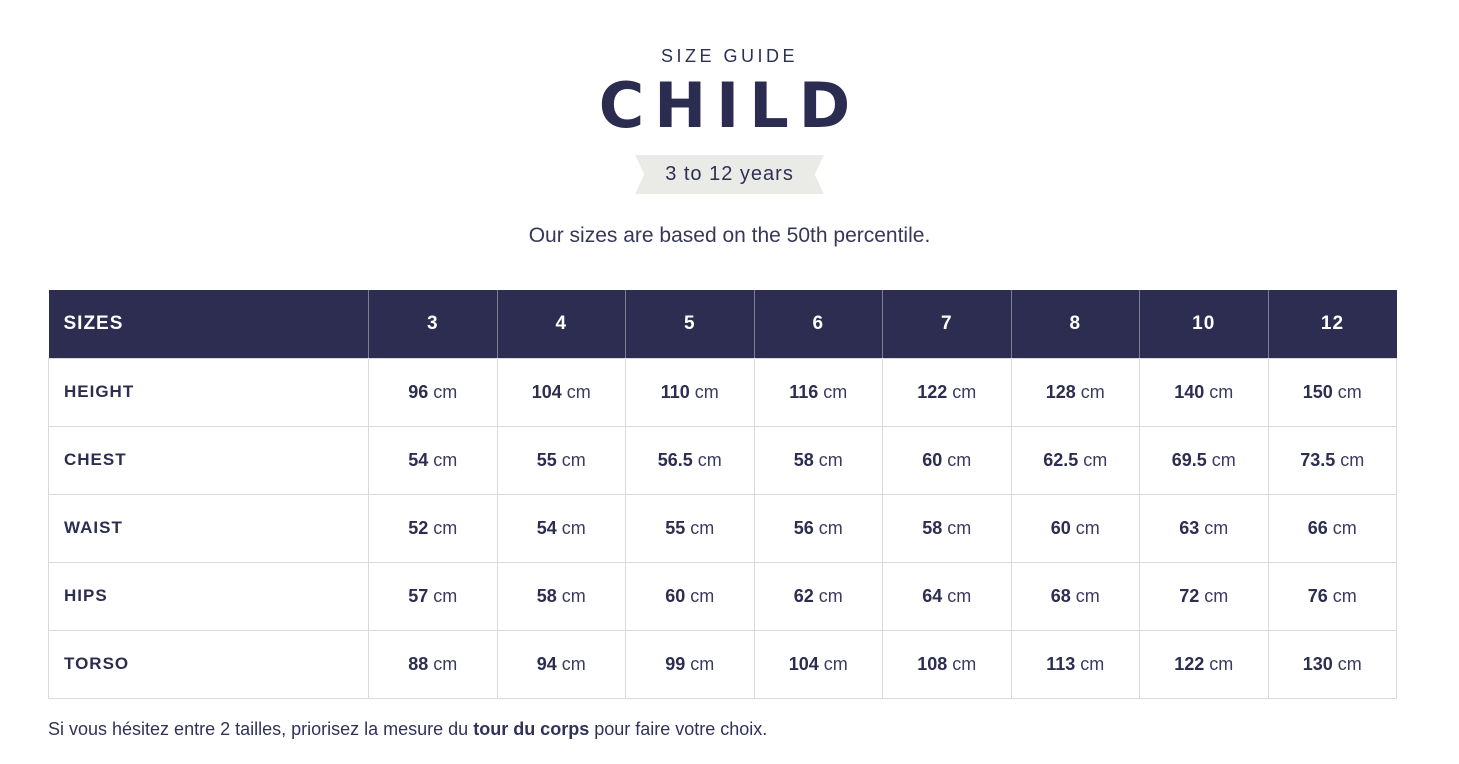 This screenshot has height=764, width=1459. I want to click on row-label-waist: WAIST, so click(208, 528).